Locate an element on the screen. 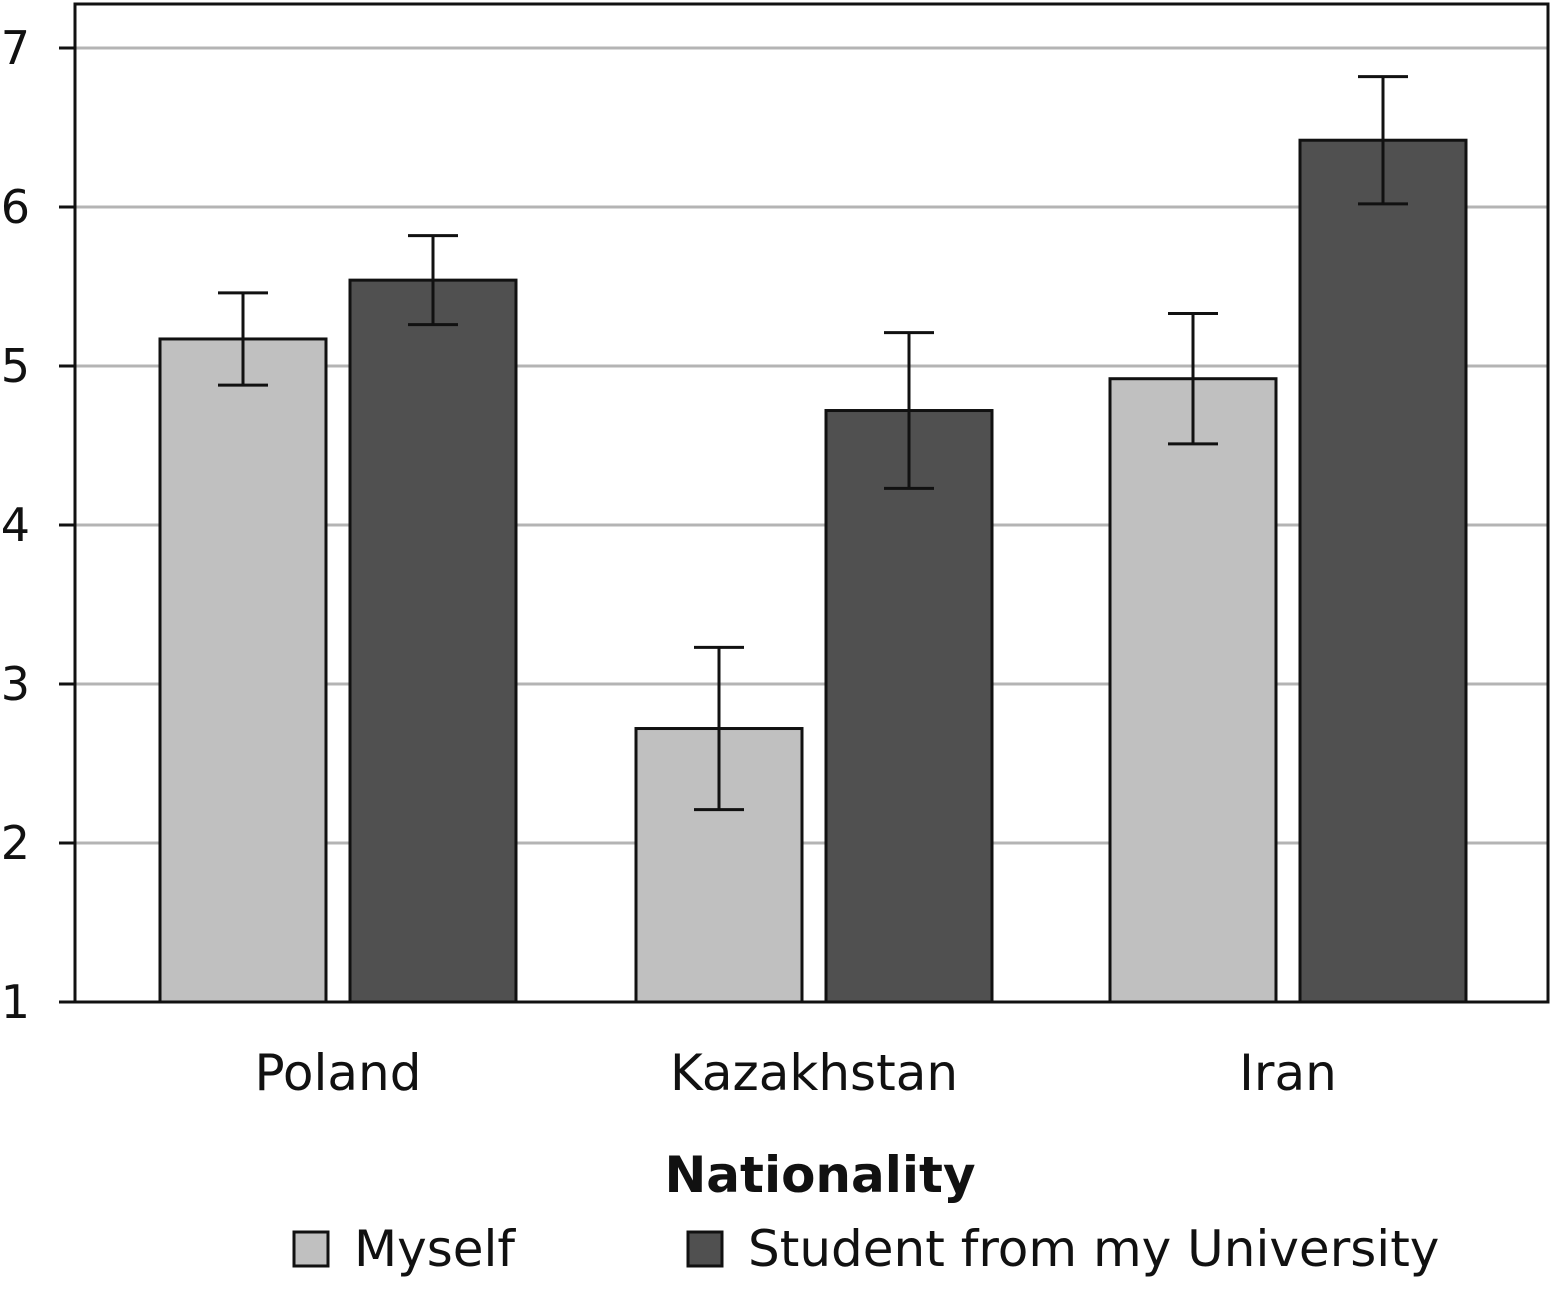 This screenshot has width=1550, height=1310. legend-label: Student from my University is located at coordinates (1093, 1249).